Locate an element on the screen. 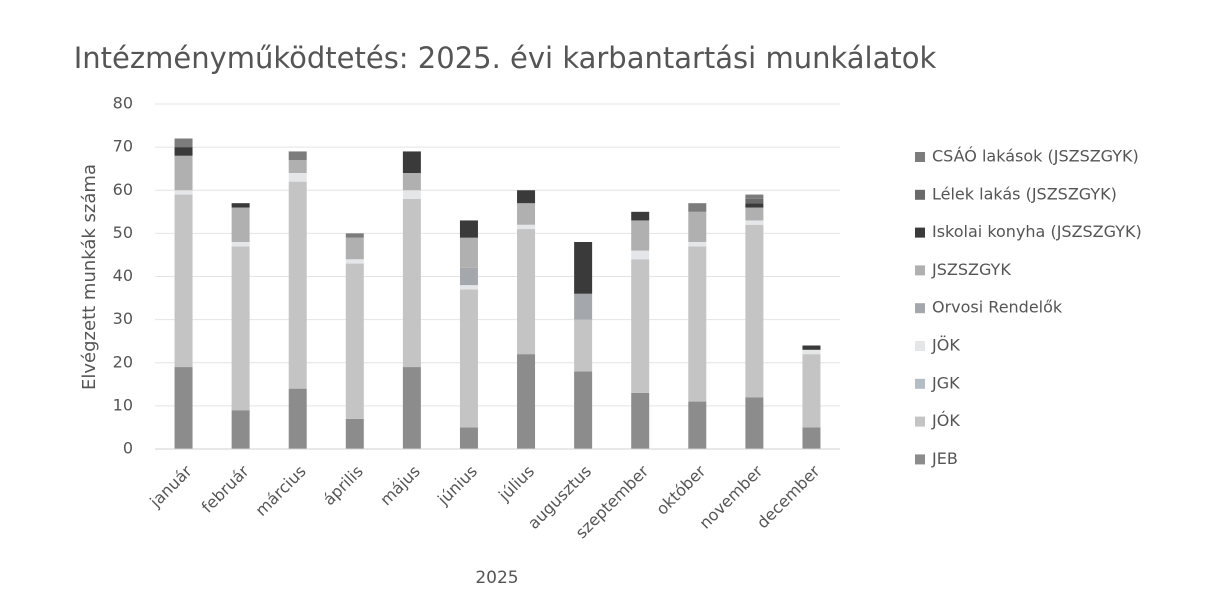 Image resolution: width=1216 pixels, height=590 pixels. x-tick-label: március is located at coordinates (280, 491).